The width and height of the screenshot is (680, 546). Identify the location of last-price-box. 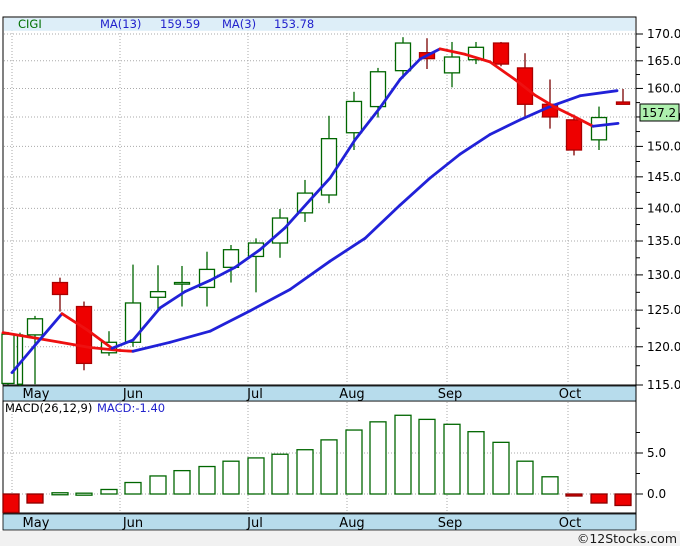
(659, 112).